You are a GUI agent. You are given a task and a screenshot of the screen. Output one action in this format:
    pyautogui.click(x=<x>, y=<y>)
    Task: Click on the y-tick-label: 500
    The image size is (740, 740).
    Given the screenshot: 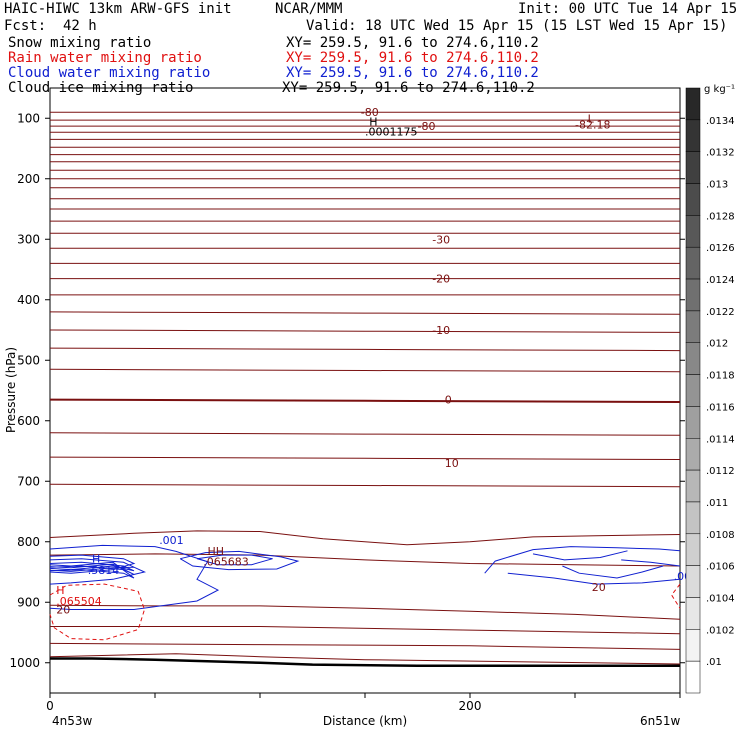 What is the action you would take?
    pyautogui.click(x=28, y=360)
    